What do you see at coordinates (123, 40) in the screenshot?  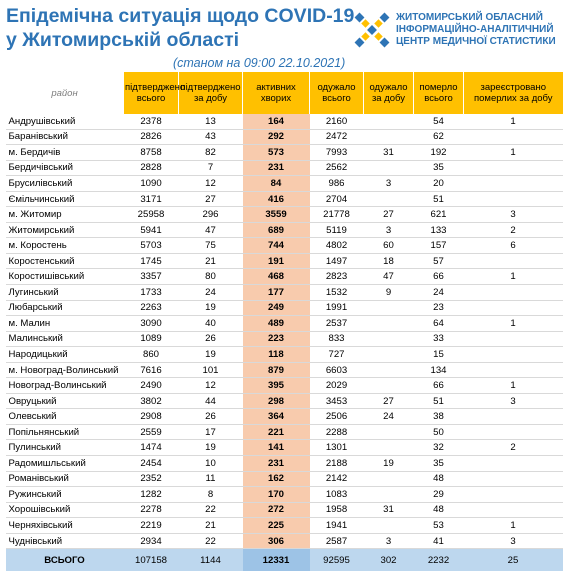 I see `title-line-2: у Житомирській області` at bounding box center [123, 40].